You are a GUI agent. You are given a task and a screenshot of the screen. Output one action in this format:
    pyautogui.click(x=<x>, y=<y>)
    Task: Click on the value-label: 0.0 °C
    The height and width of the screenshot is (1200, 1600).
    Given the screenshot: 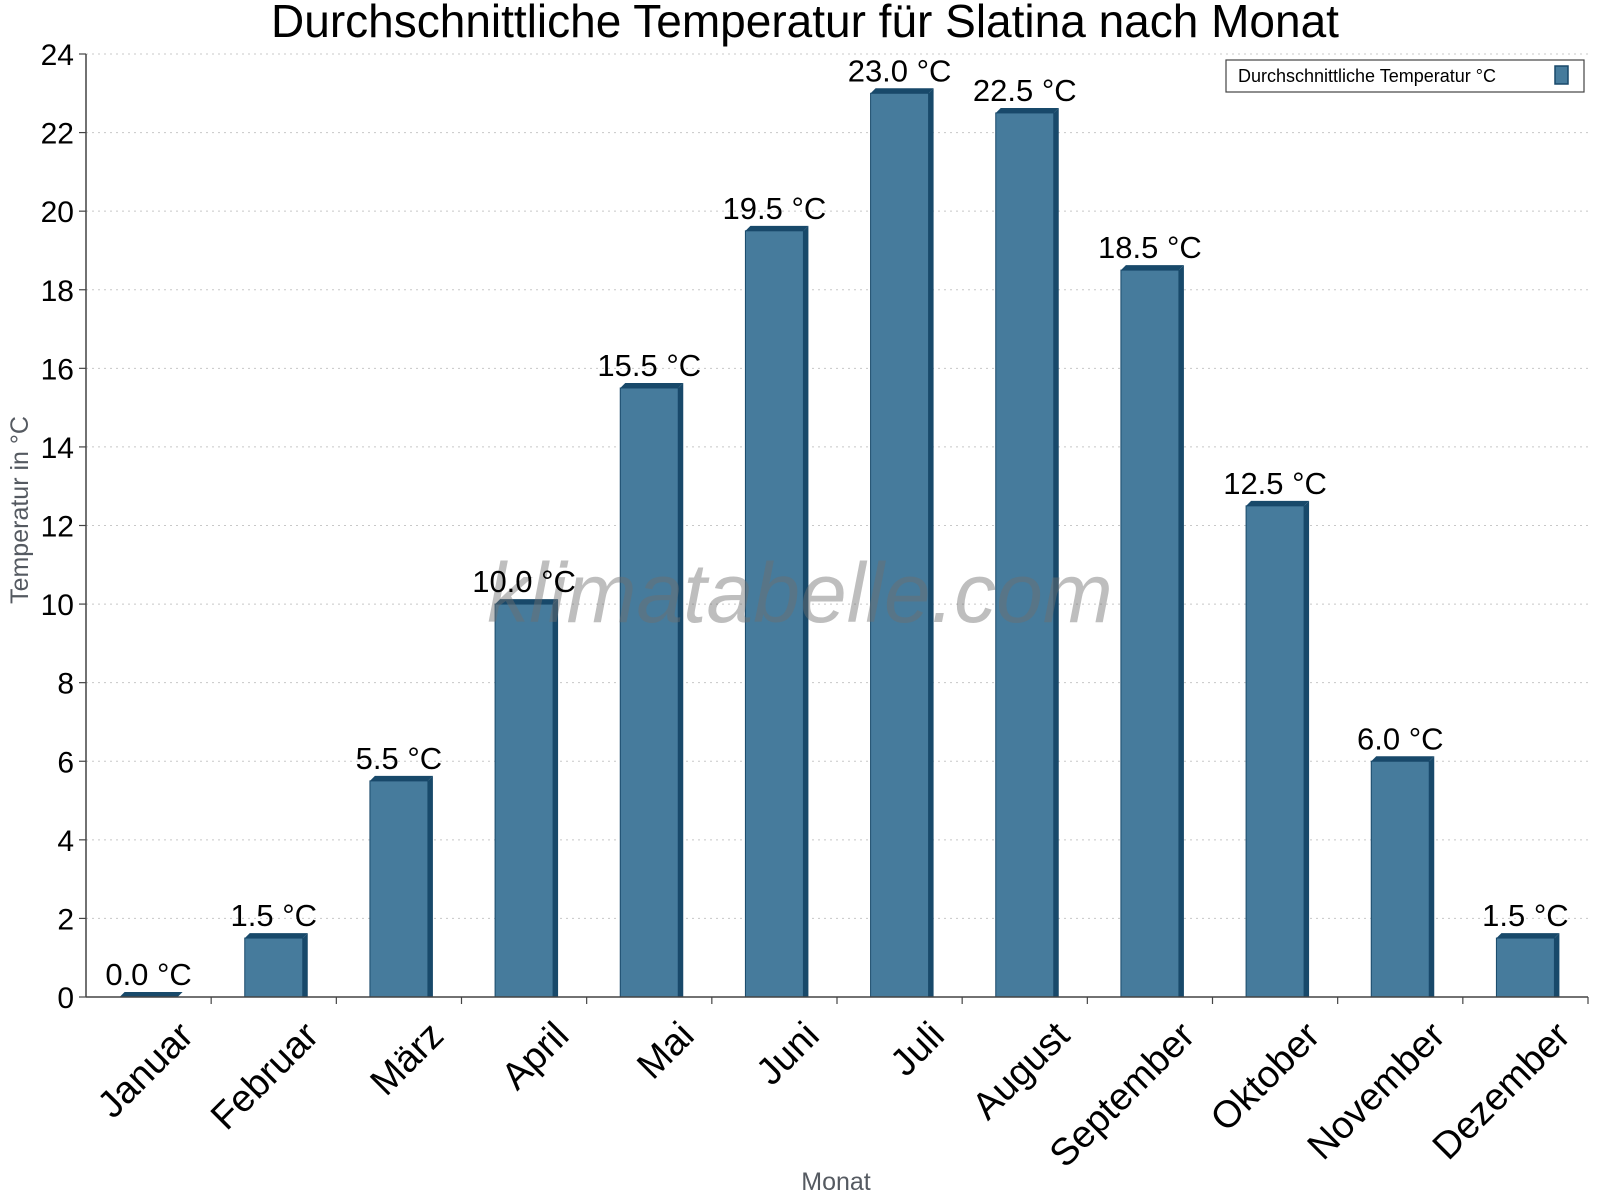 What is the action you would take?
    pyautogui.click(x=148, y=974)
    